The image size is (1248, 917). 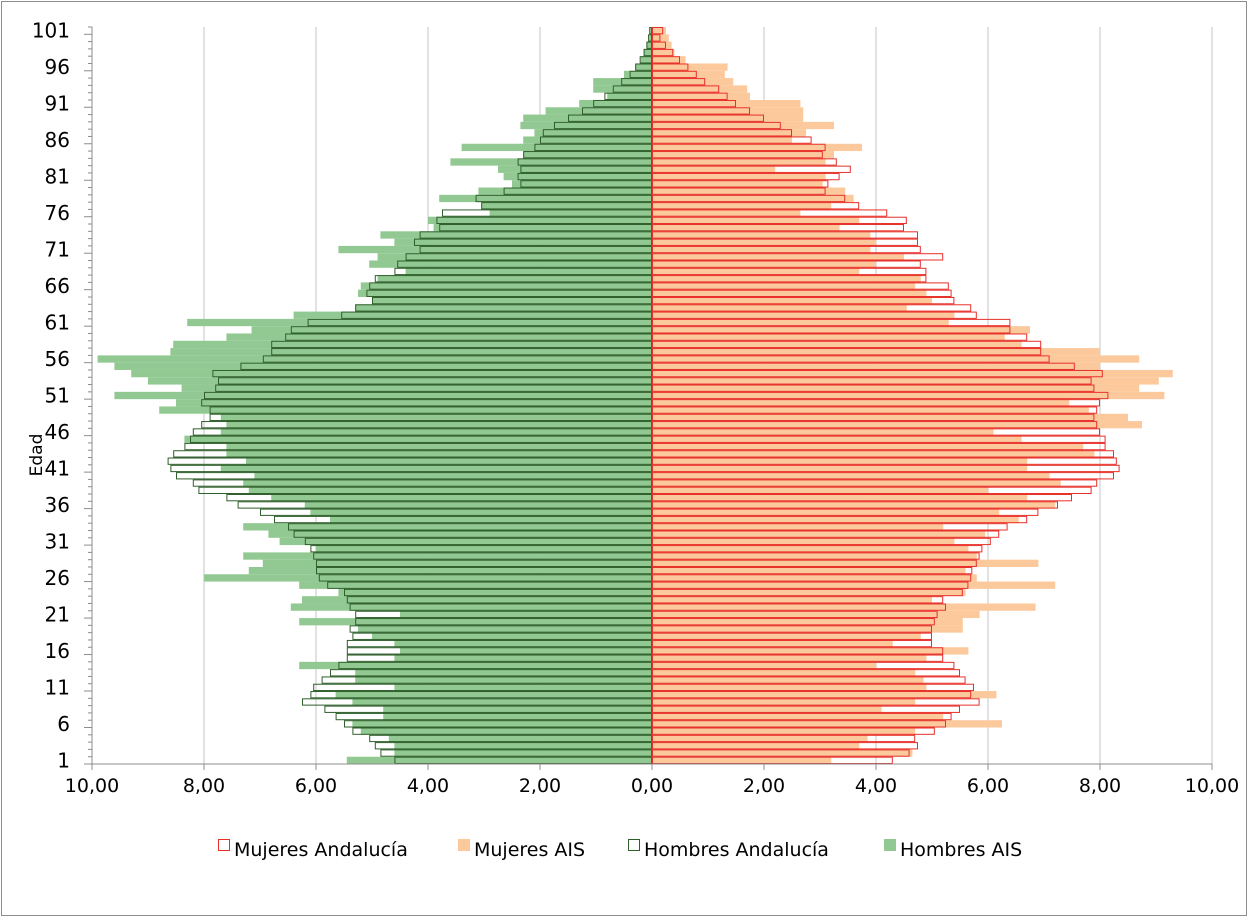 What do you see at coordinates (57, 505) in the screenshot?
I see `y-tick-label: 36` at bounding box center [57, 505].